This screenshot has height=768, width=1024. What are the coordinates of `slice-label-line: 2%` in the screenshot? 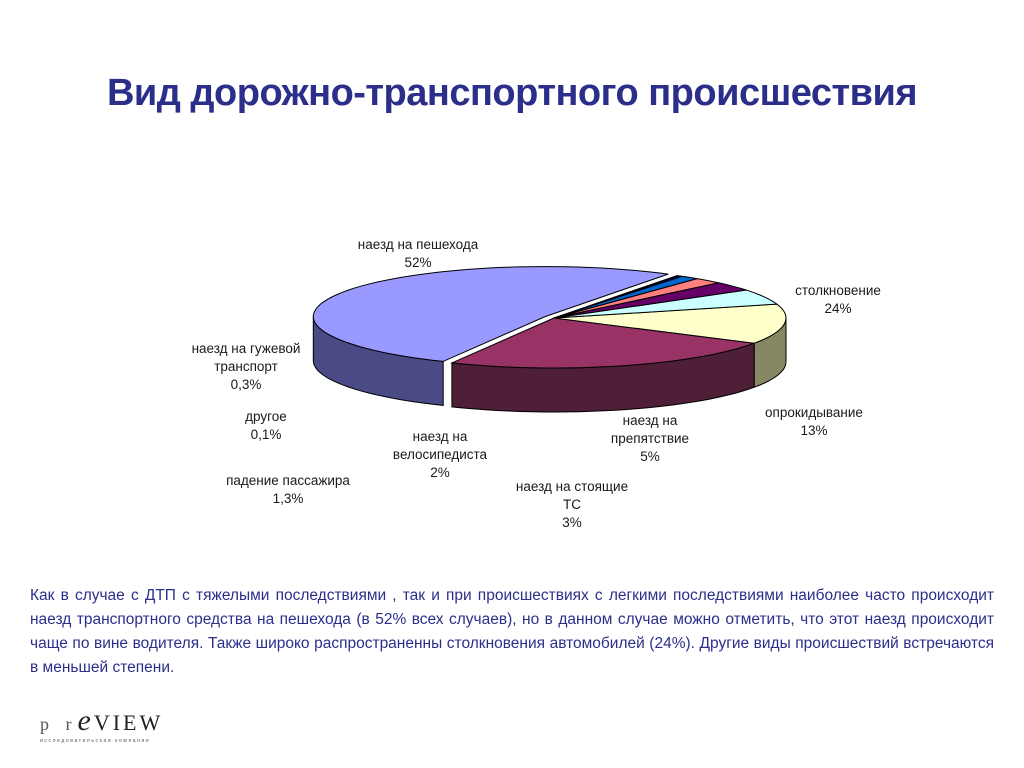 It's located at (440, 472).